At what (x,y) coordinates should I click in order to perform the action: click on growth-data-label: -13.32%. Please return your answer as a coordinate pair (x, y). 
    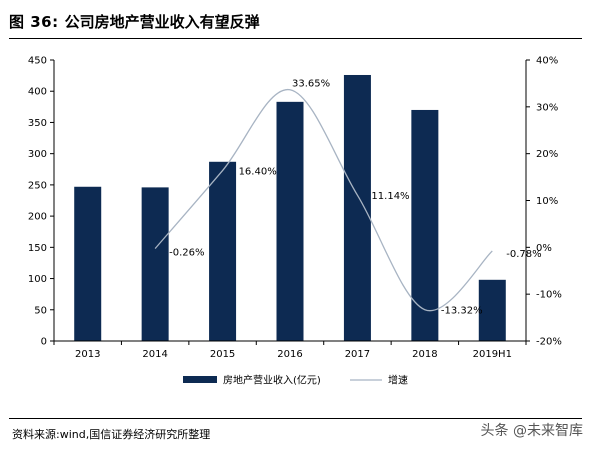
    Looking at the image, I should click on (462, 311).